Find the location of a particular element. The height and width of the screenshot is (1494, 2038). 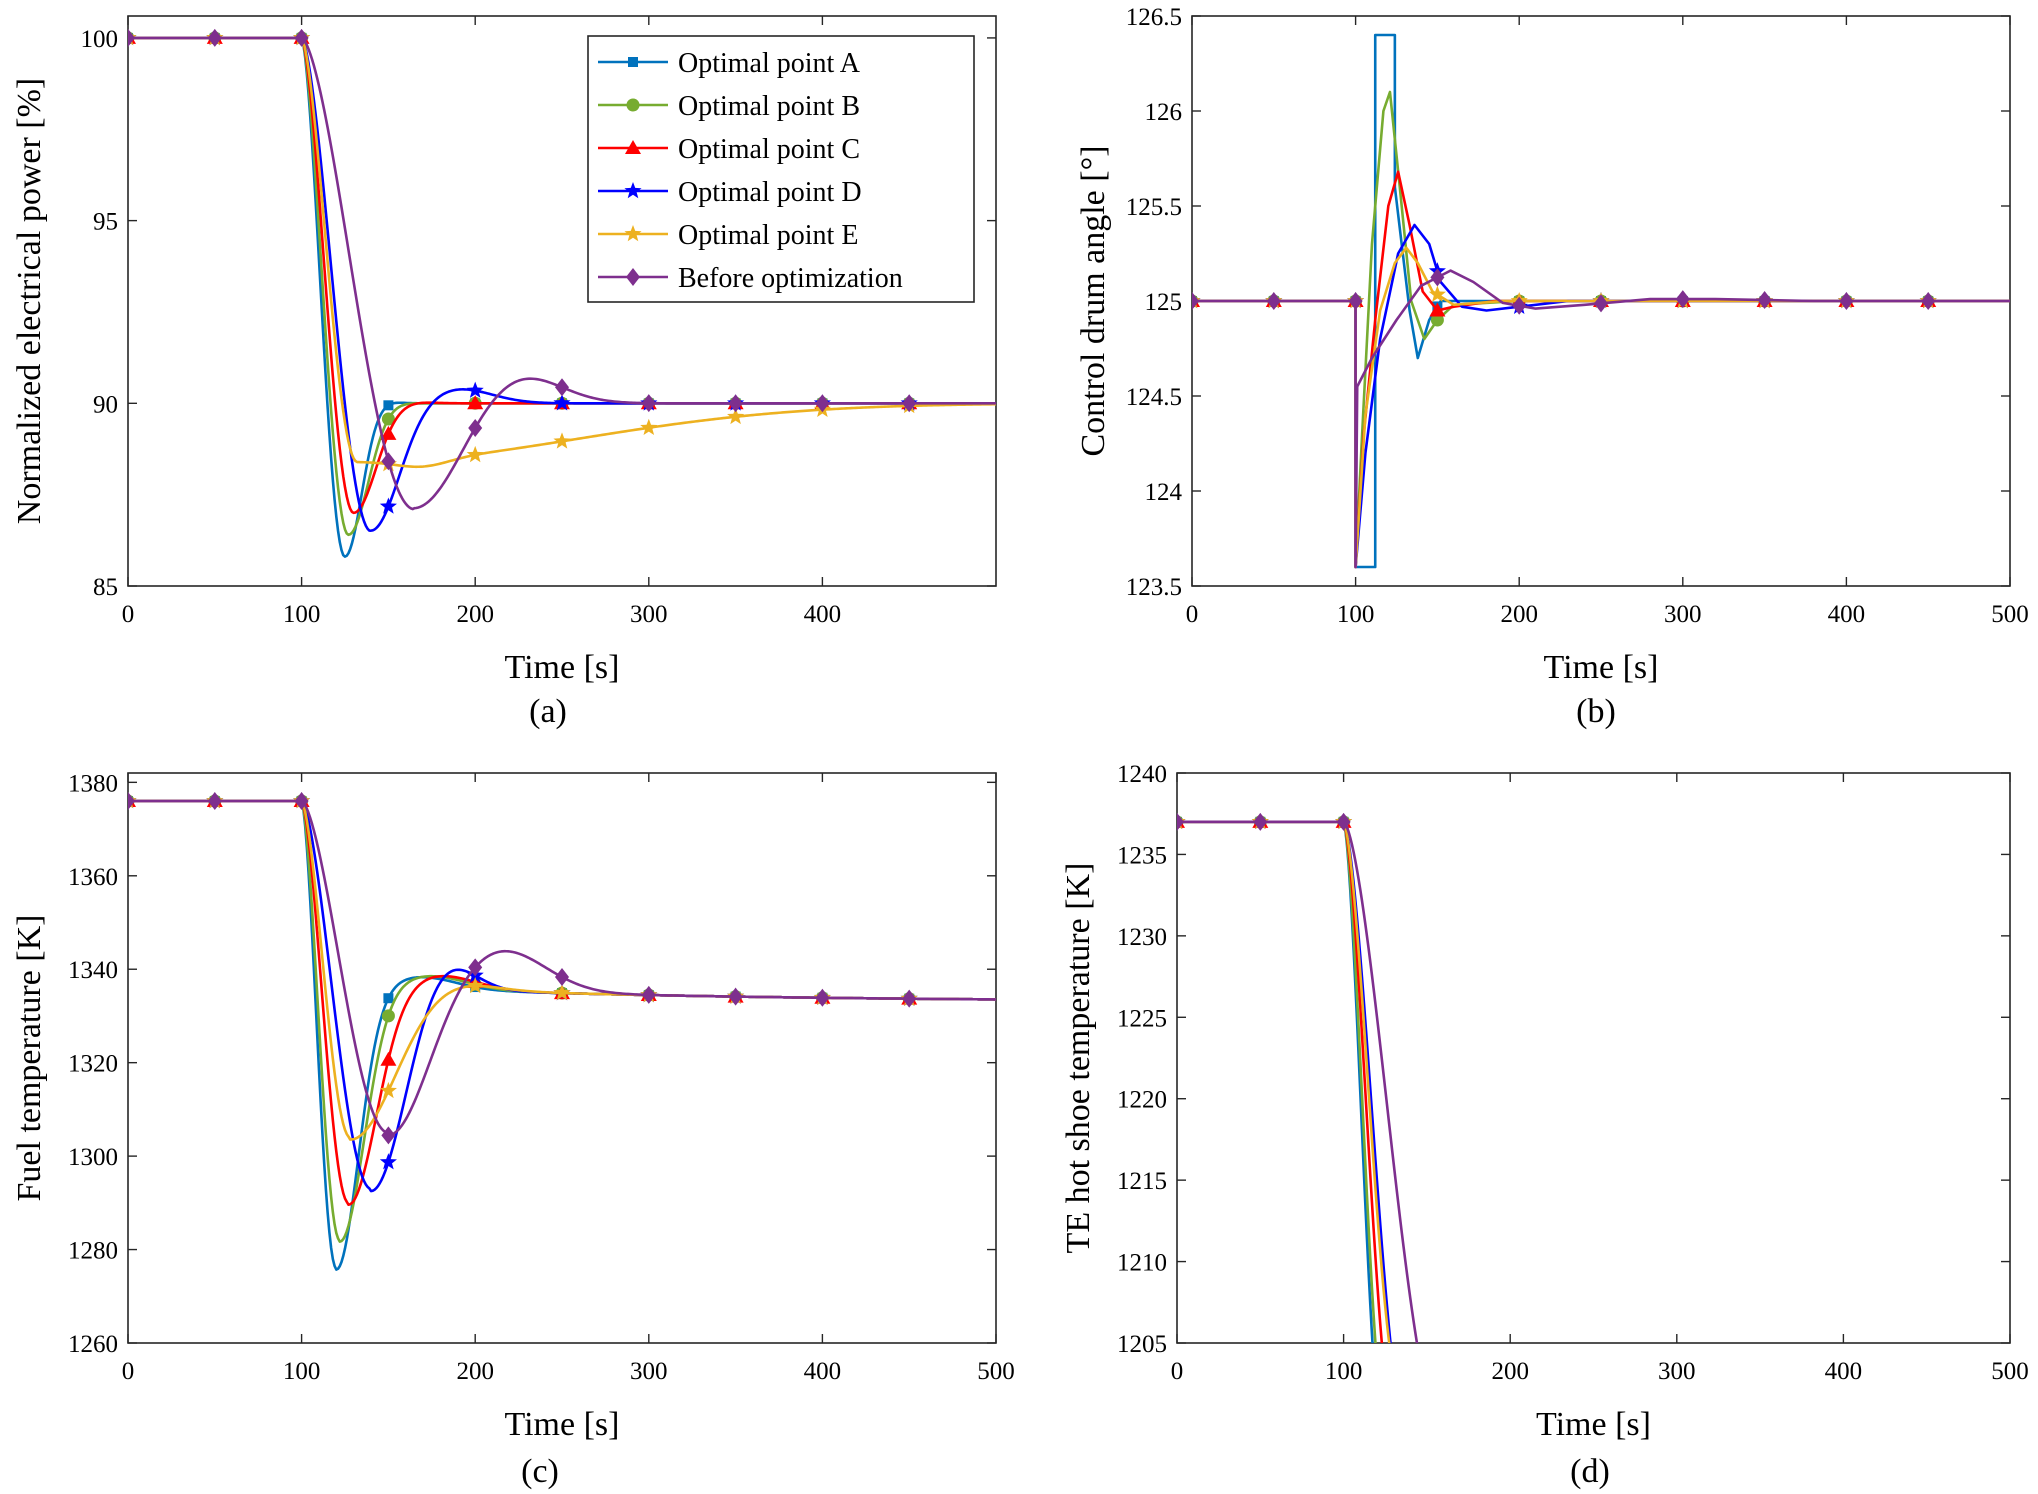

series-group is located at coordinates (562, 1031).